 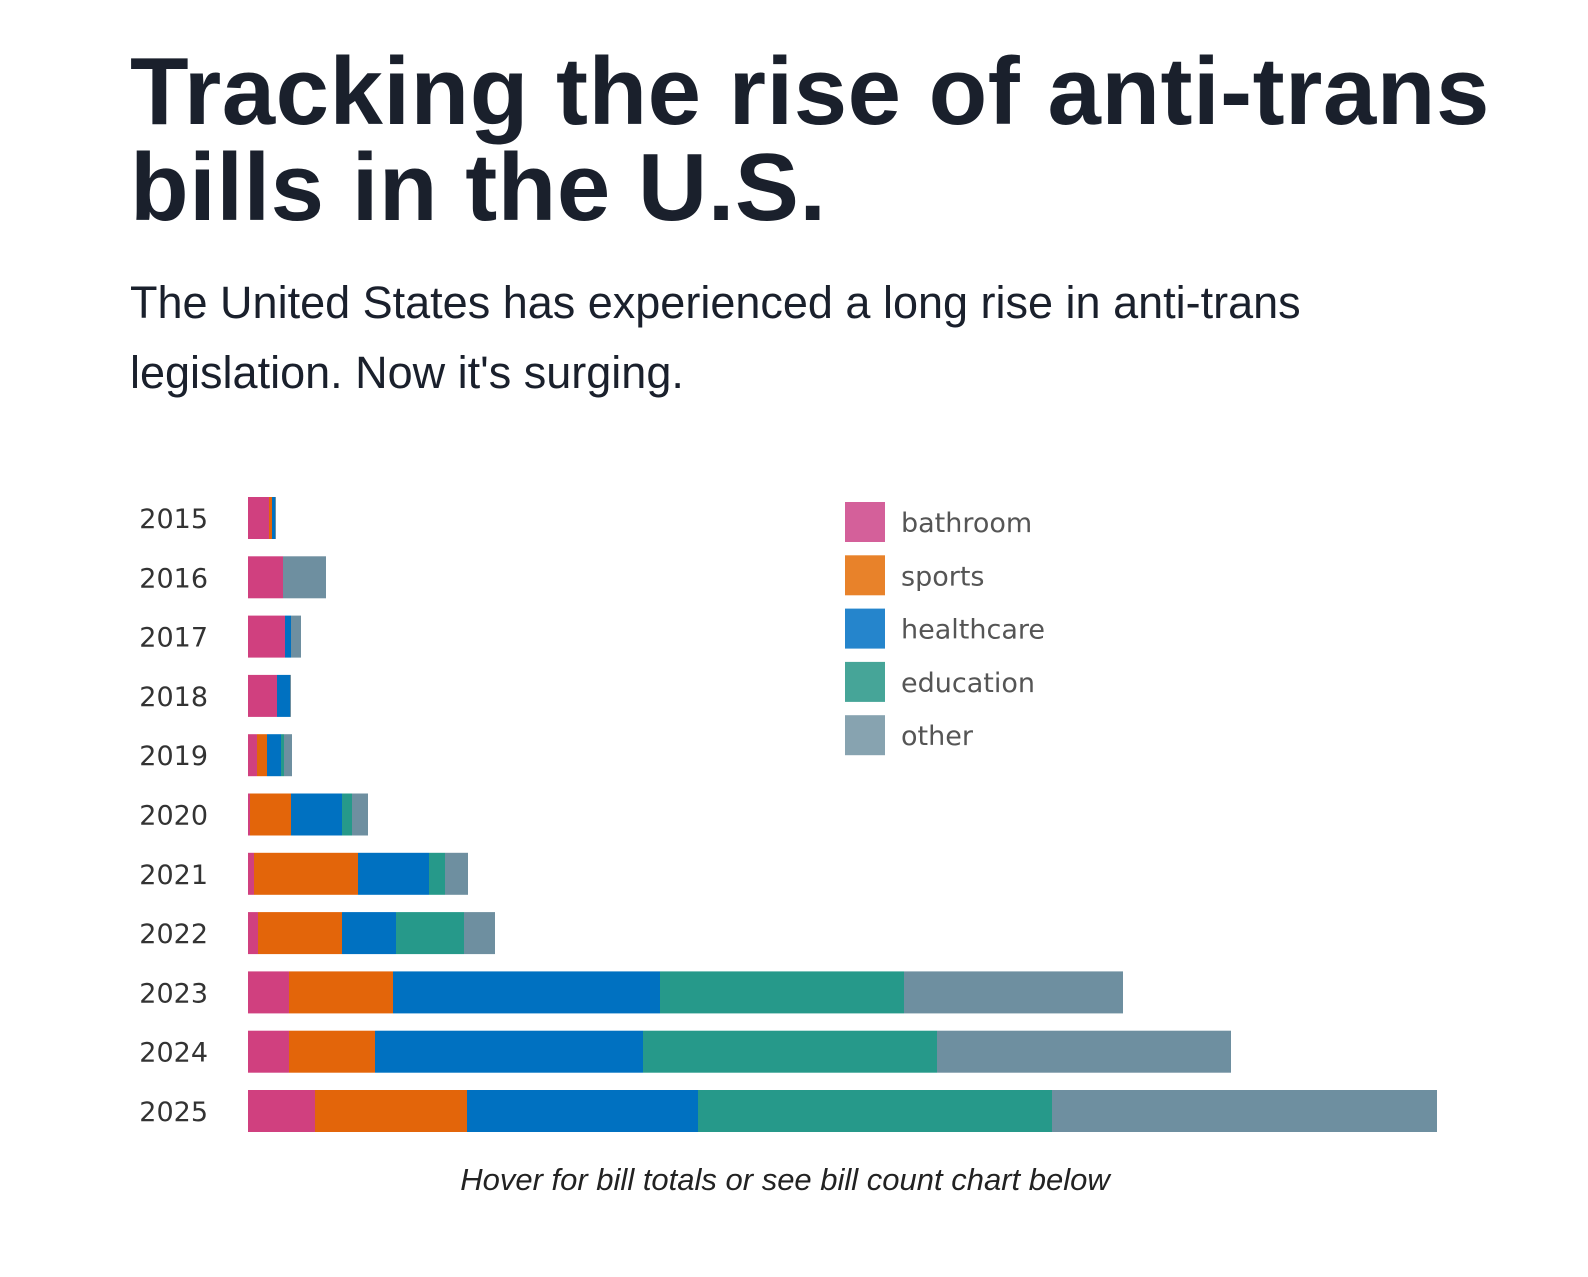 I want to click on bar-sports-2022, so click(x=300, y=933).